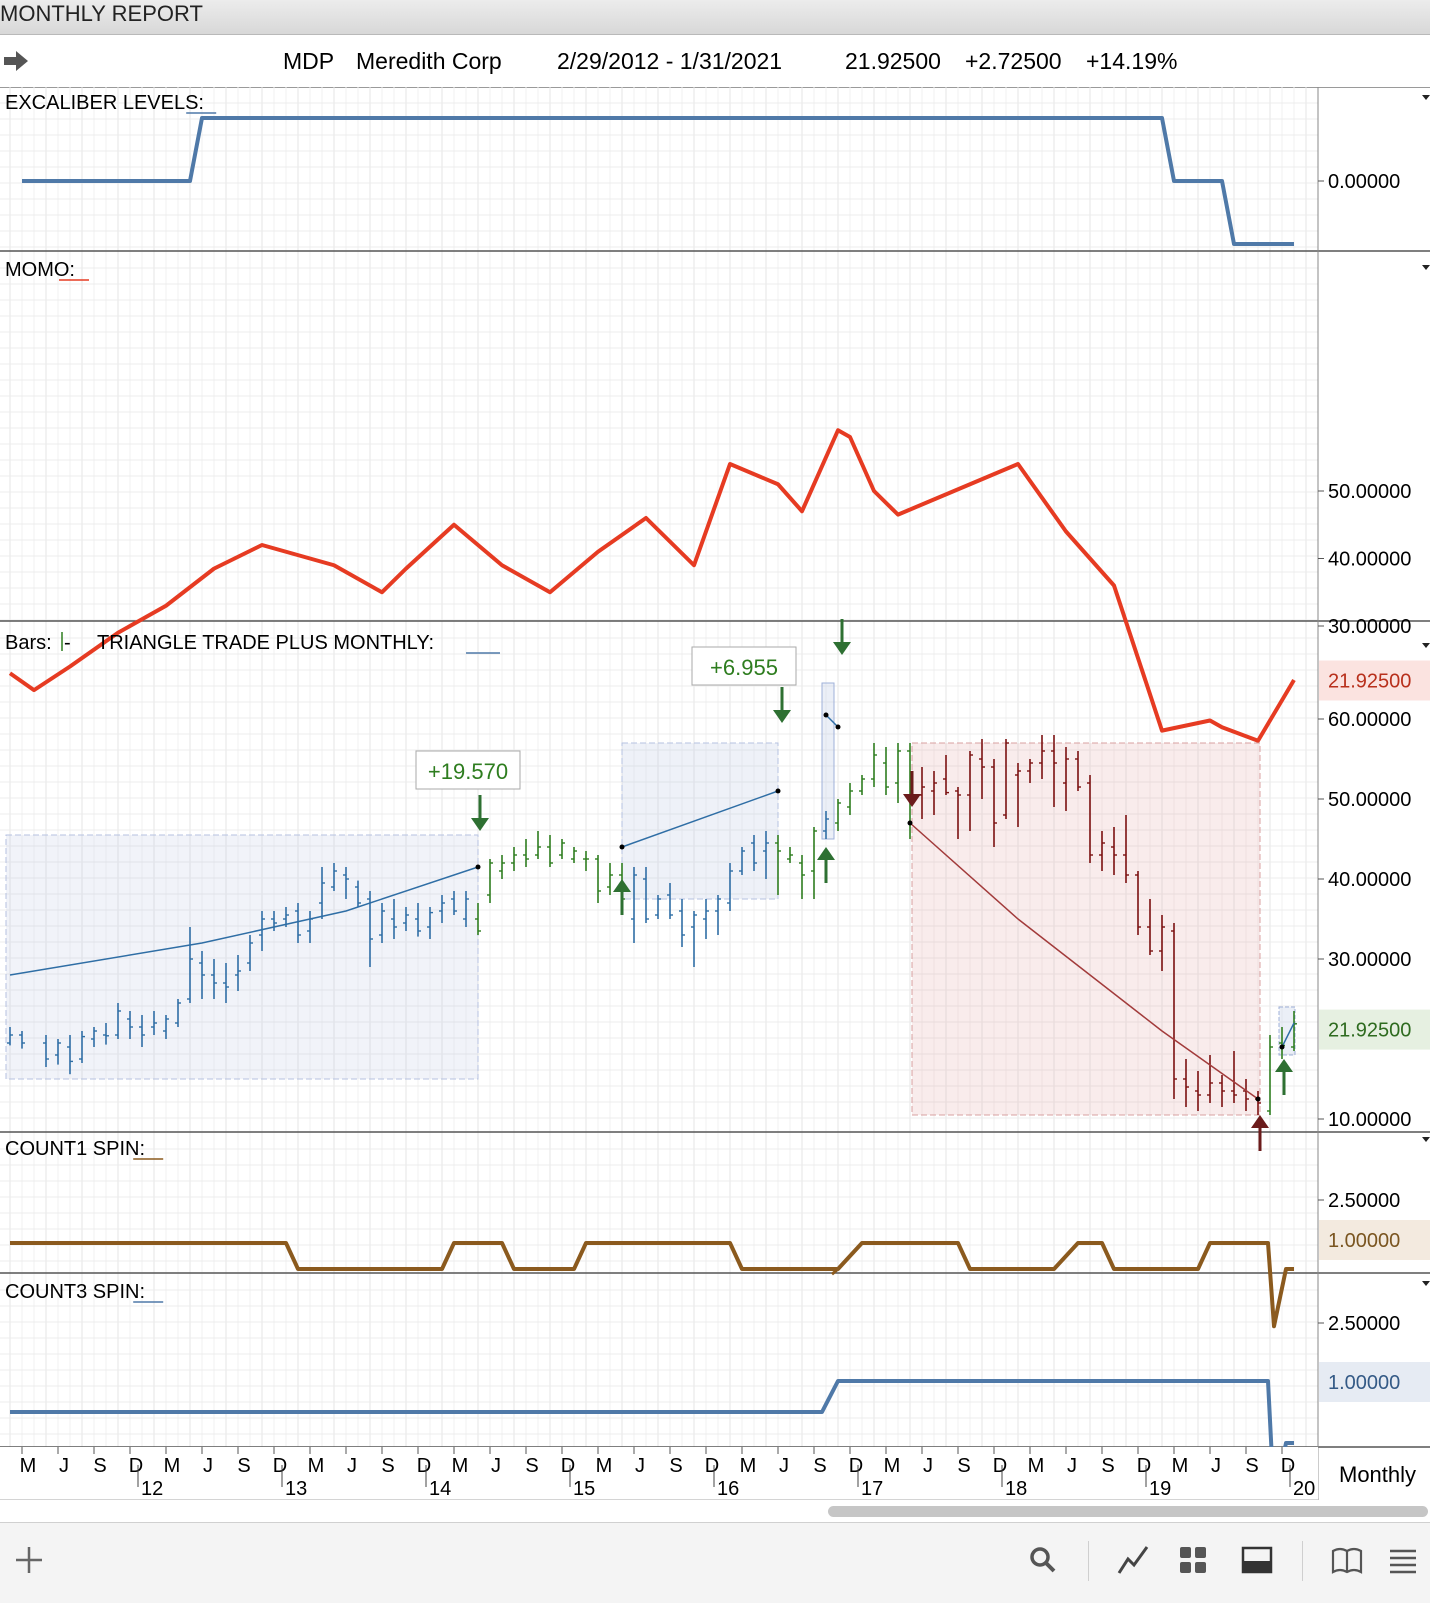  What do you see at coordinates (40, 270) in the screenshot?
I see `panel-title: MOMO:` at bounding box center [40, 270].